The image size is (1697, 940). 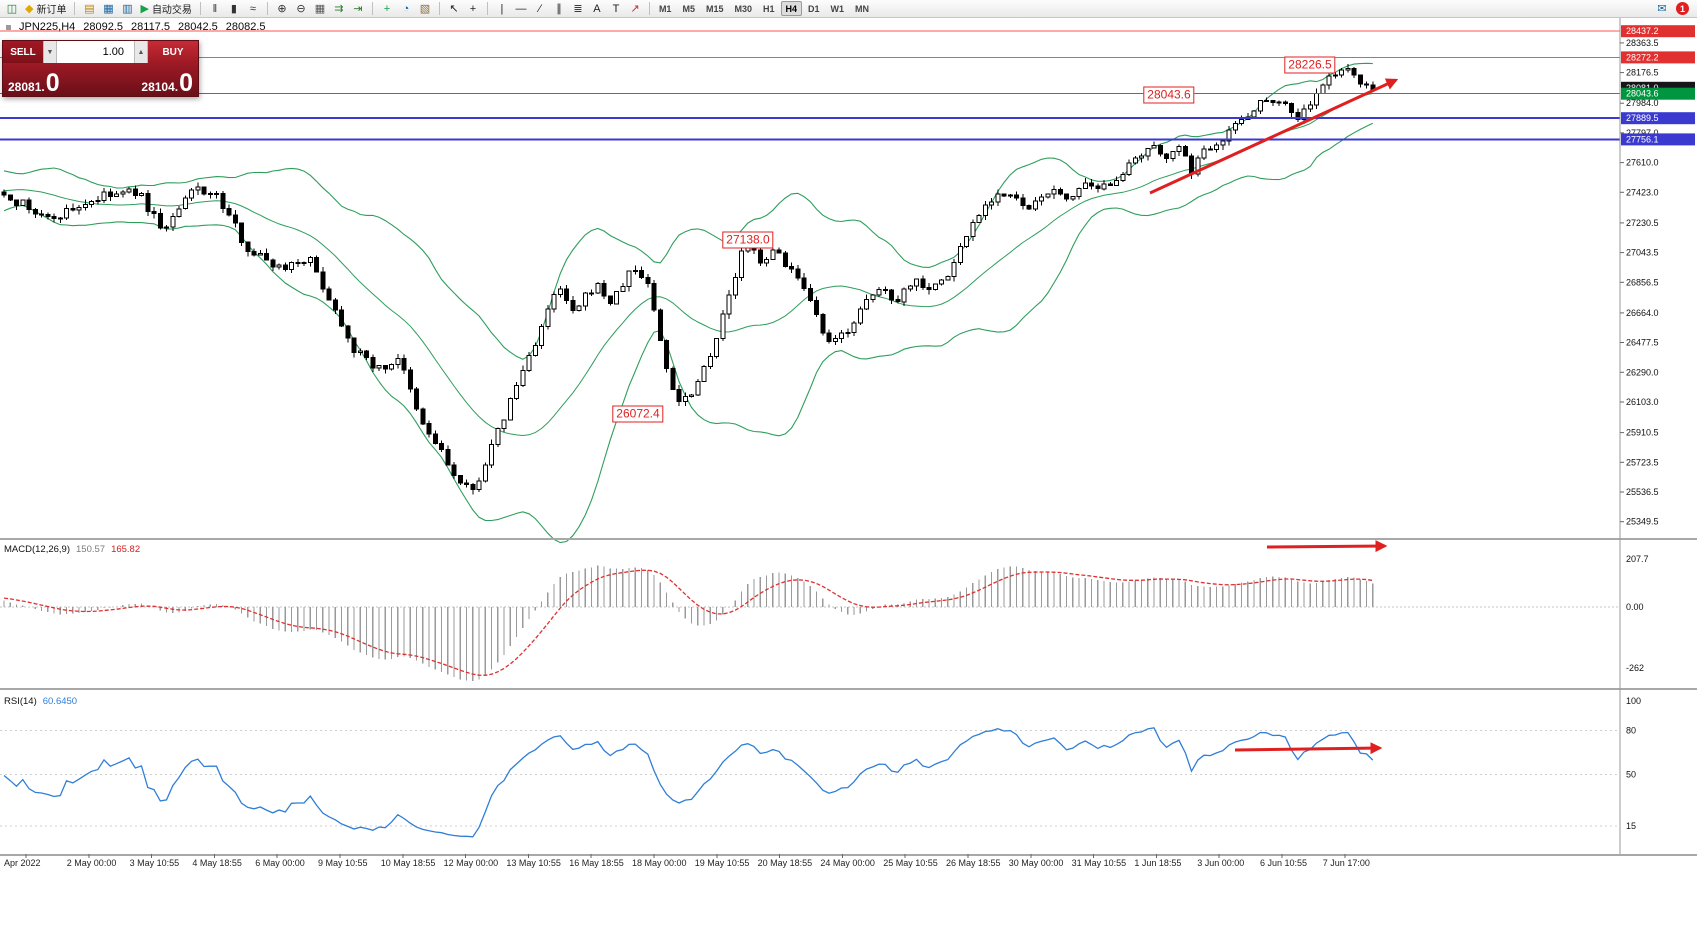 I want to click on symbol-period: JPN225,H4, so click(x=47, y=27).